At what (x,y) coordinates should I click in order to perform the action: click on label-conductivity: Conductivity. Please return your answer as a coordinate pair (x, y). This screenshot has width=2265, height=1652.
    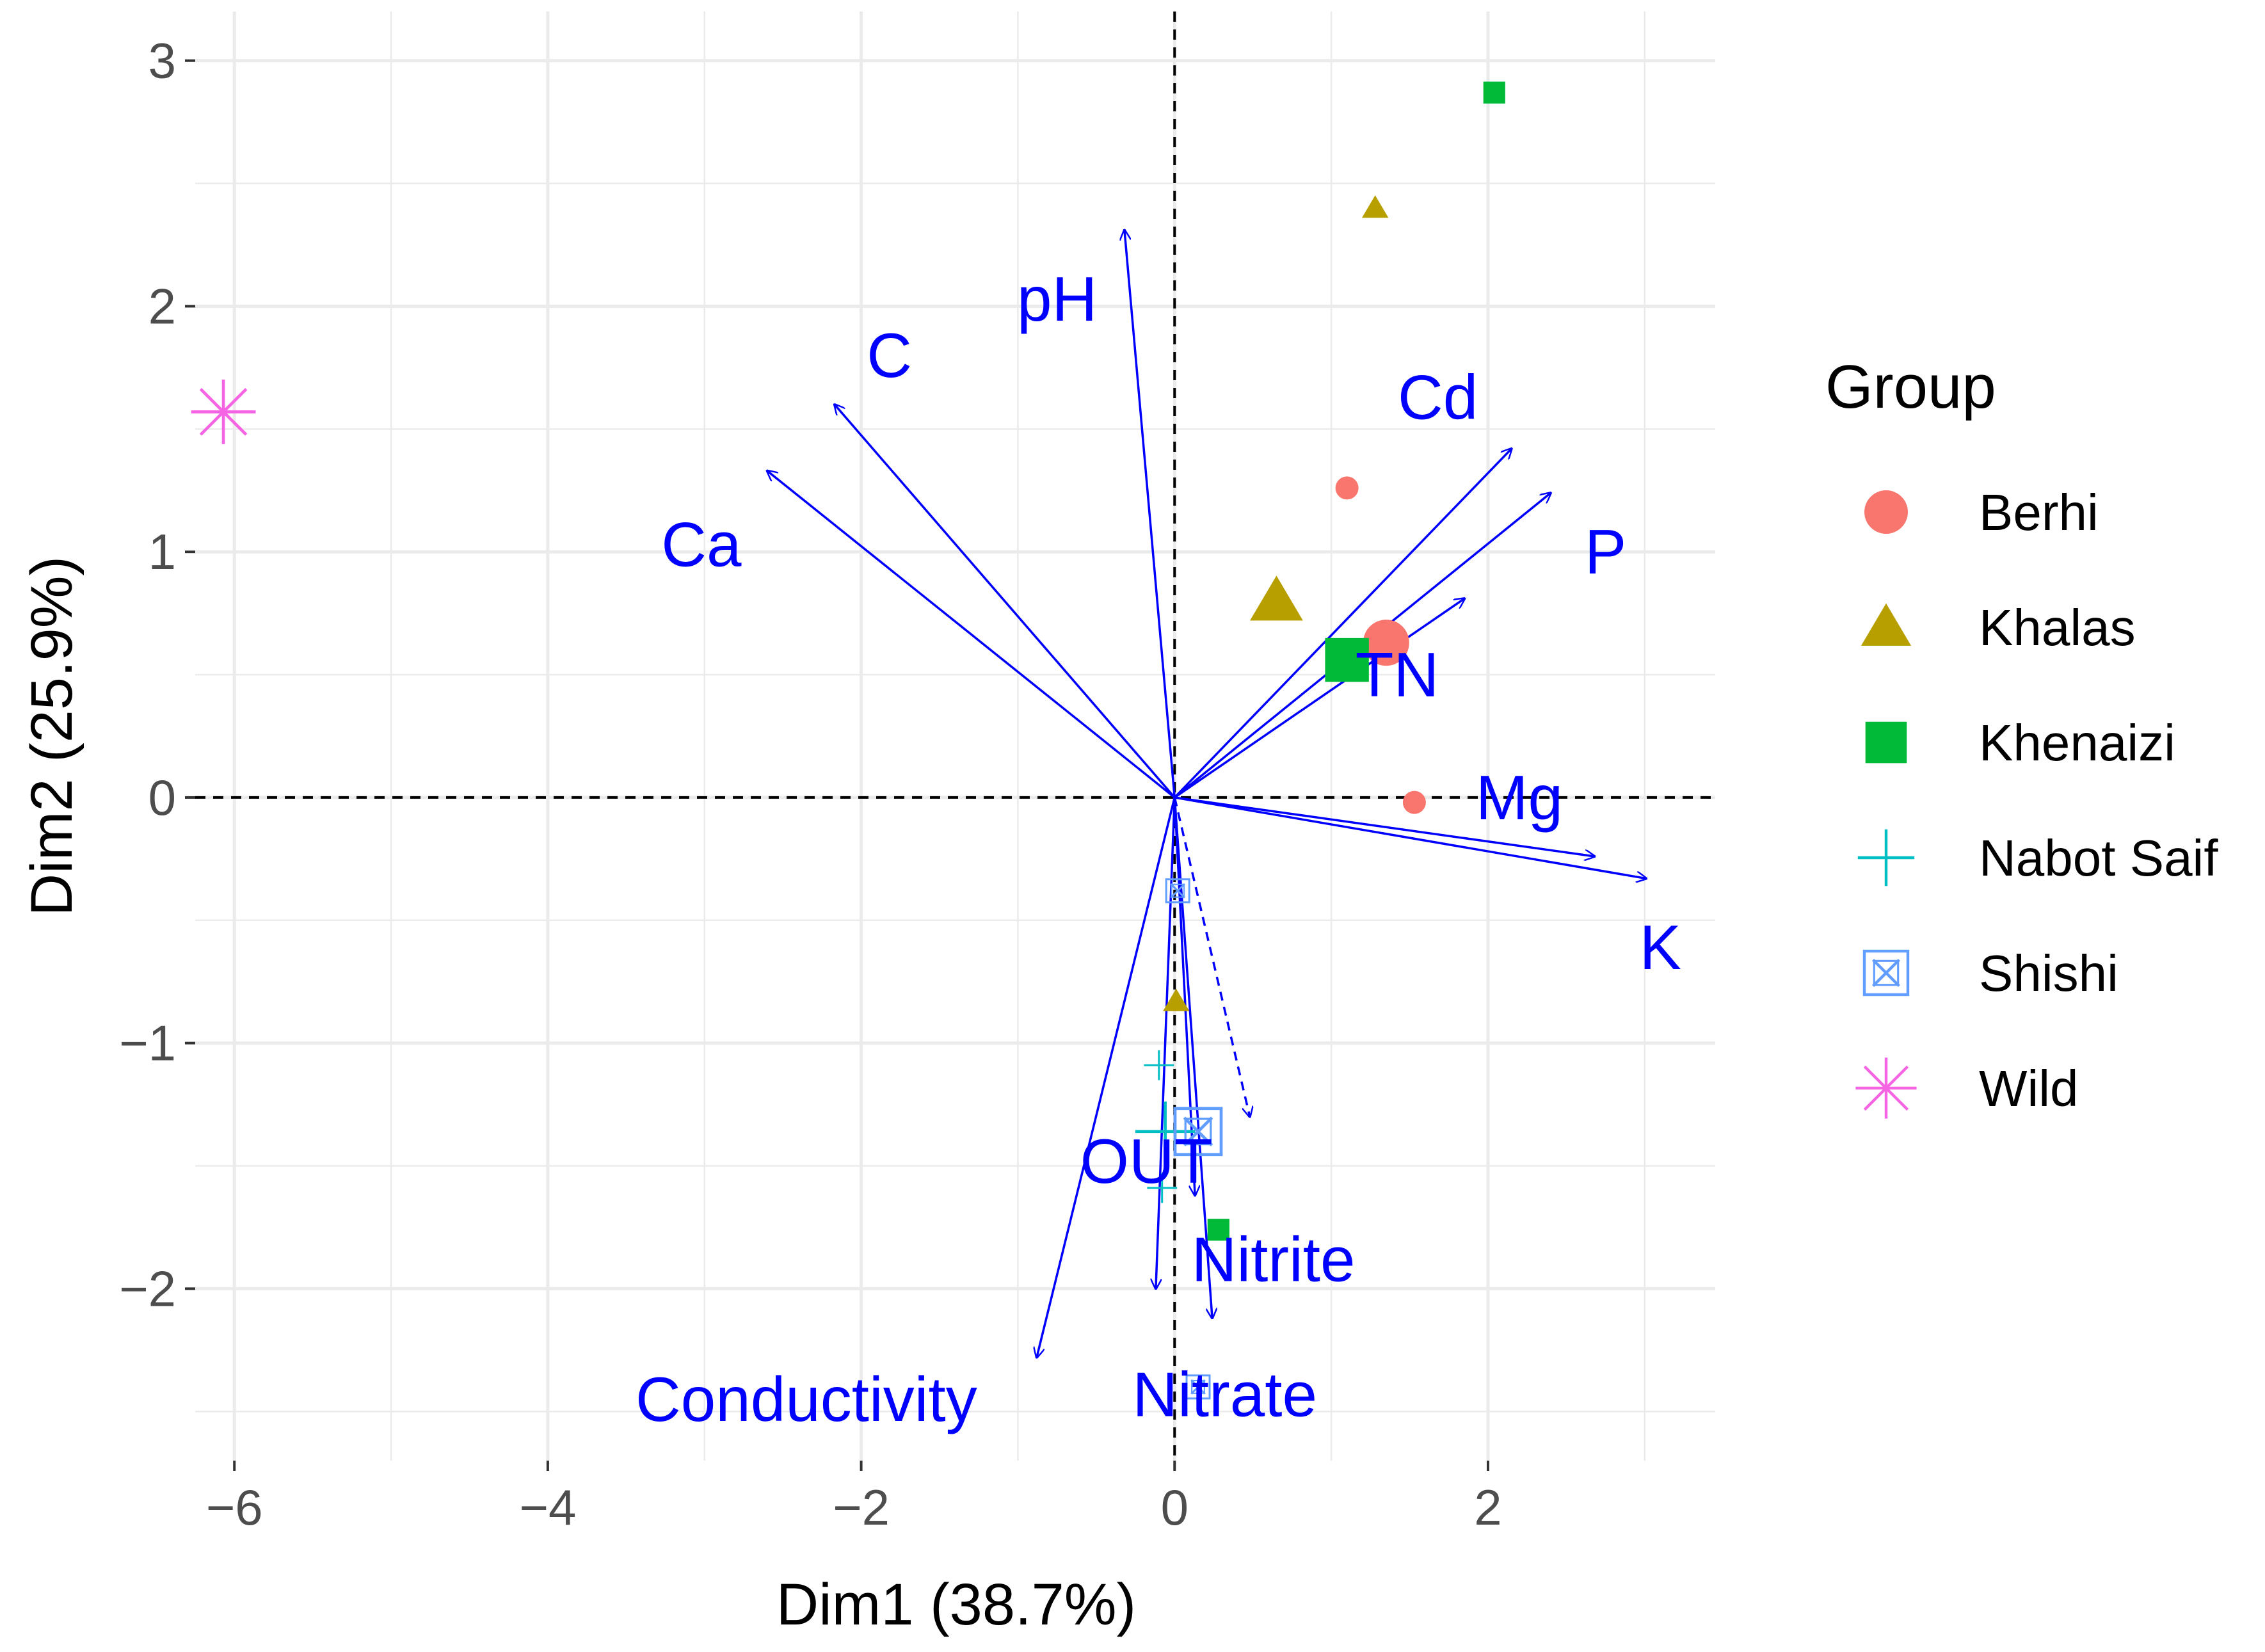
    Looking at the image, I should click on (806, 1399).